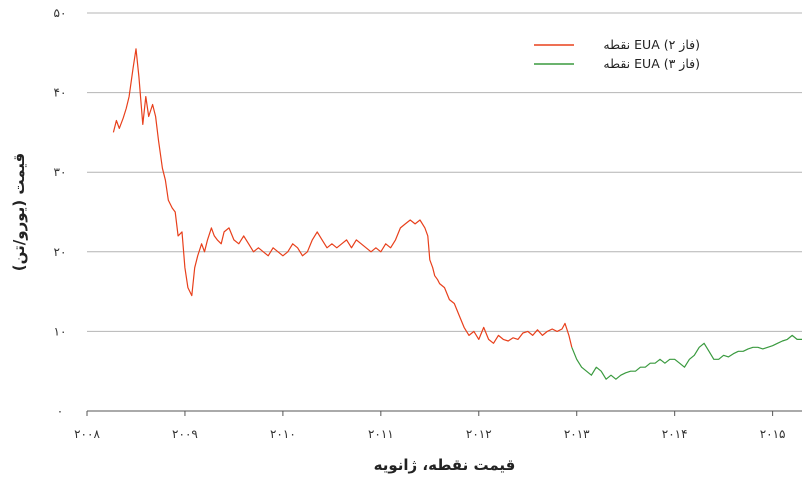 The width and height of the screenshot is (810, 482). I want to click on x-axis-title: قیمت نقطه، ژانویه, so click(445, 465).